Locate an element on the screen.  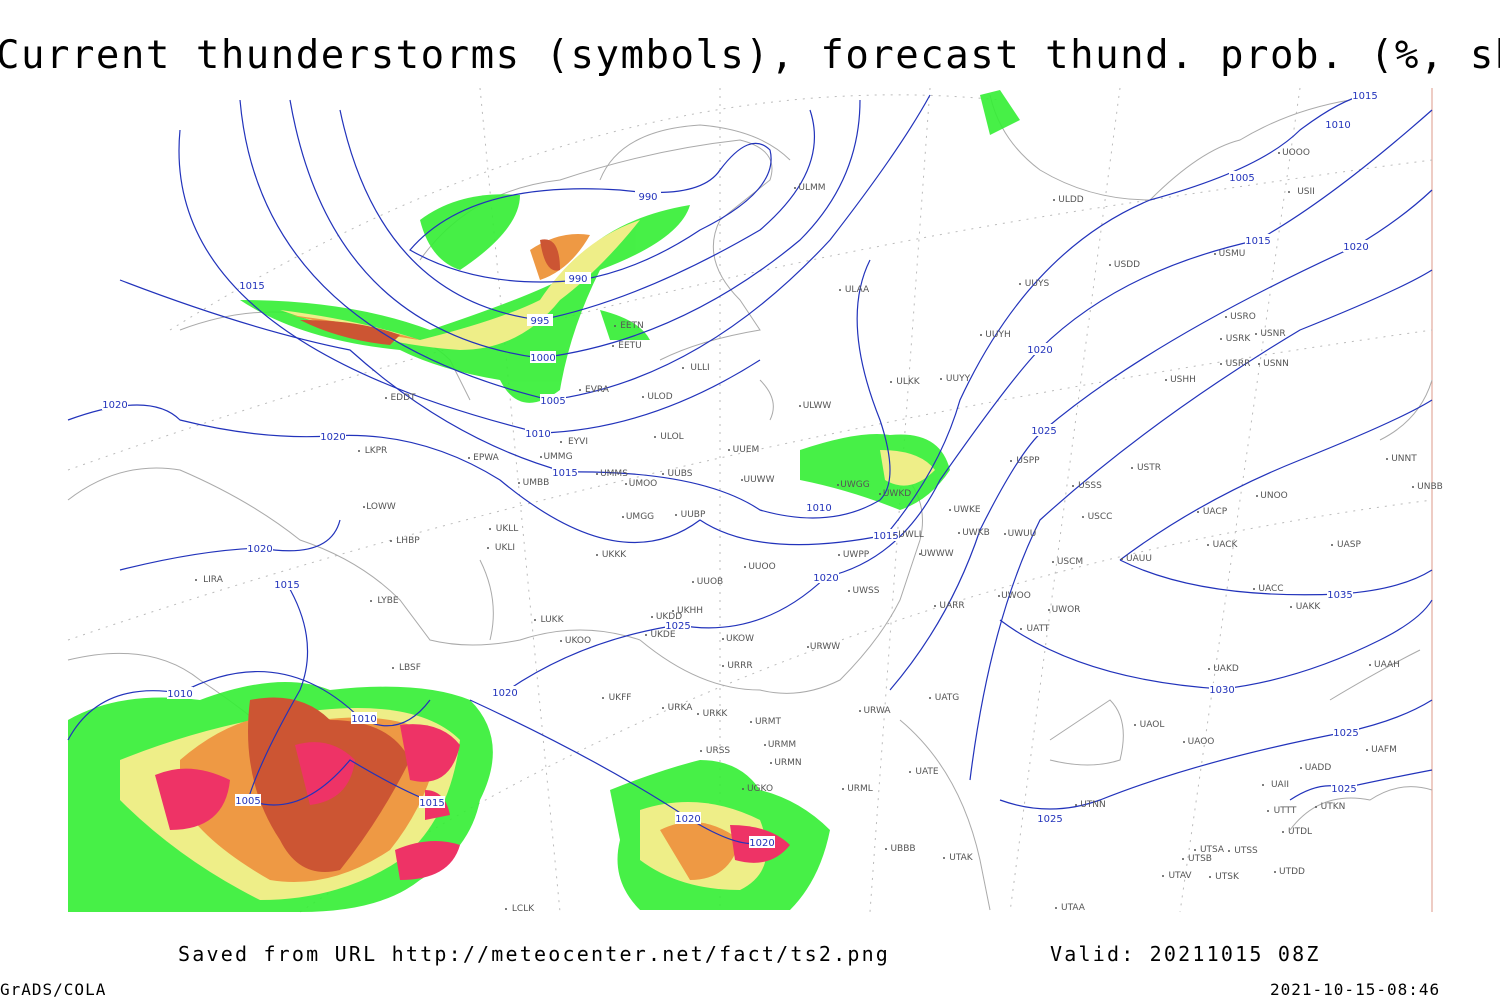
station-code: UNOO is located at coordinates (1274, 496).